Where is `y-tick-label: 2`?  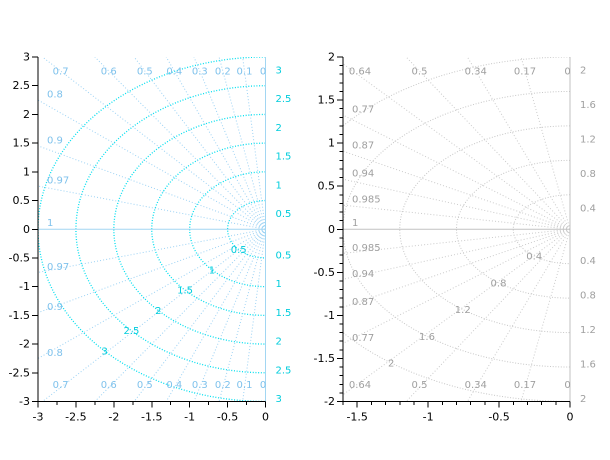
y-tick-label: 2 is located at coordinates (26, 114).